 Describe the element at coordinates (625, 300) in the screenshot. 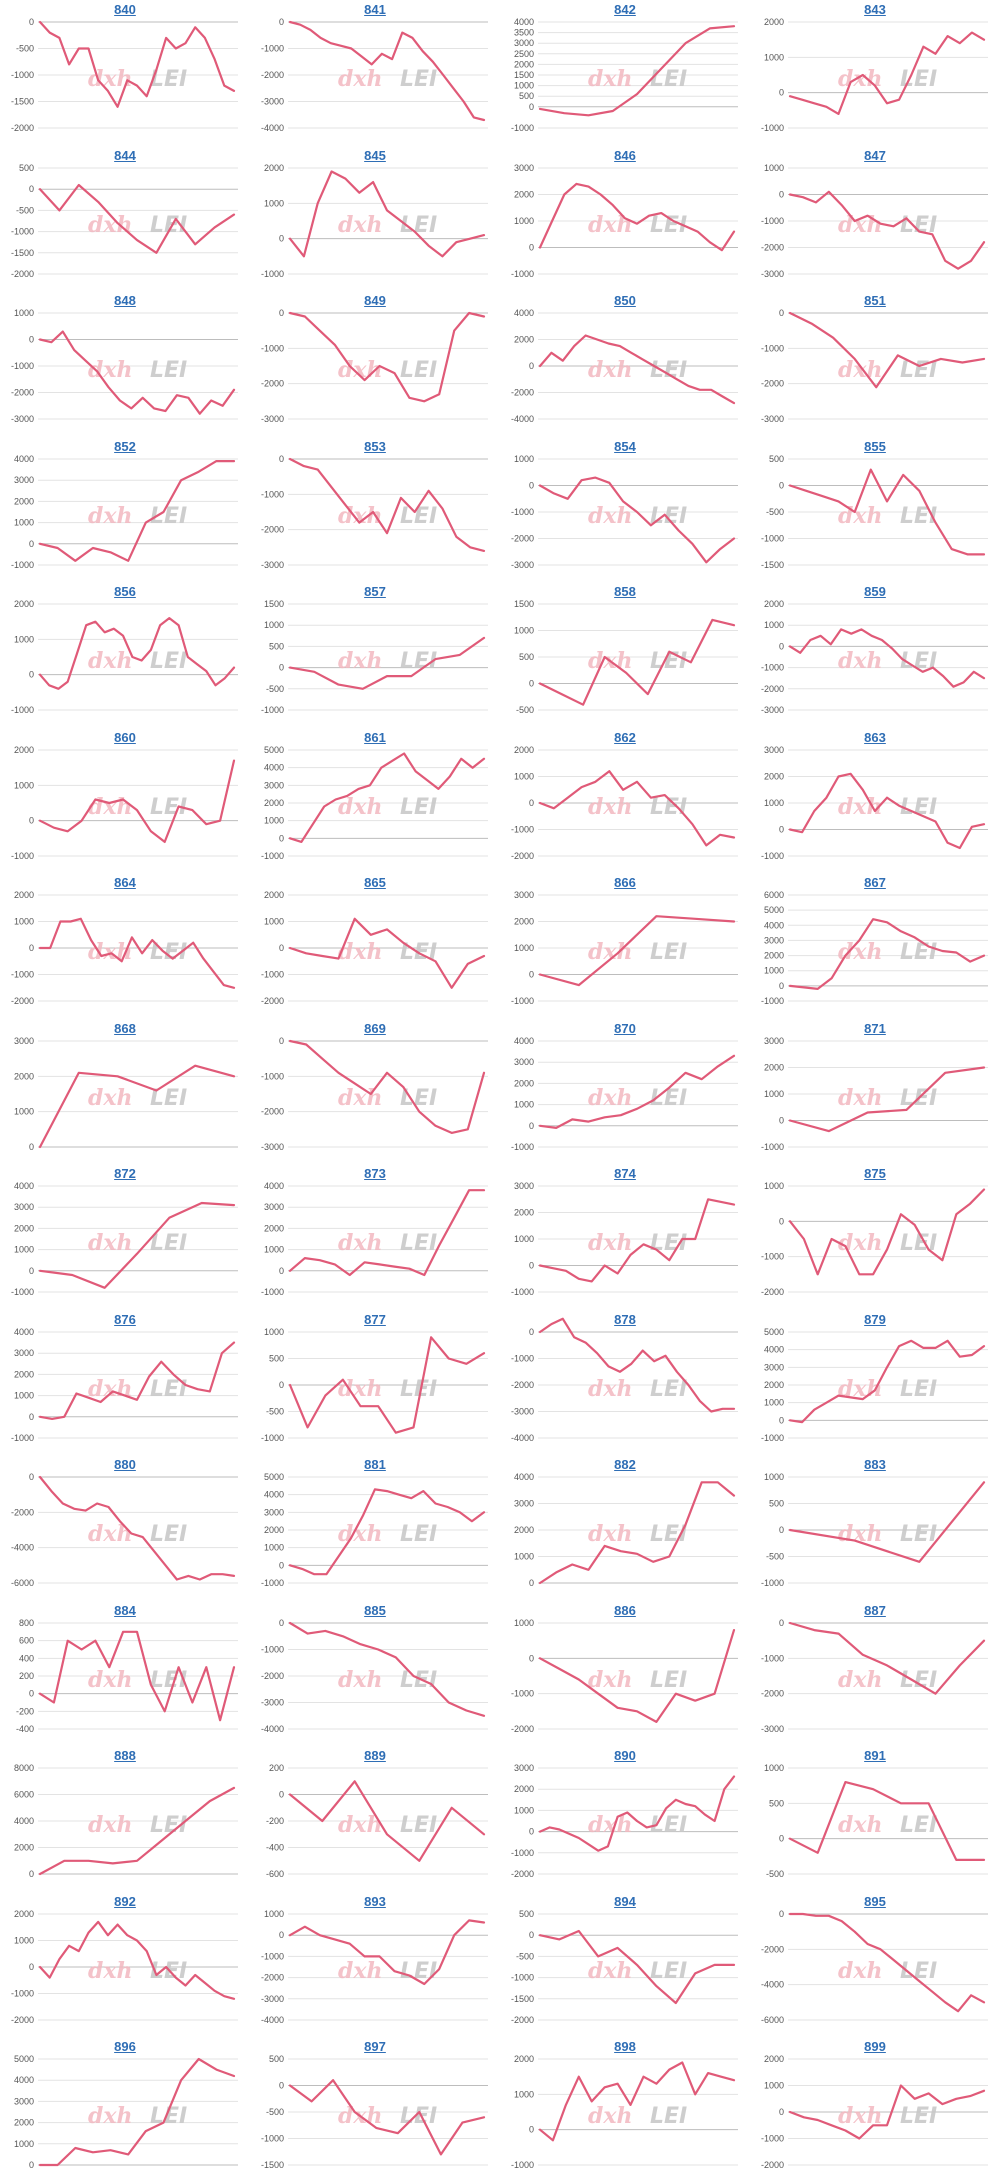

I see `chart-title-link: 850` at that location.